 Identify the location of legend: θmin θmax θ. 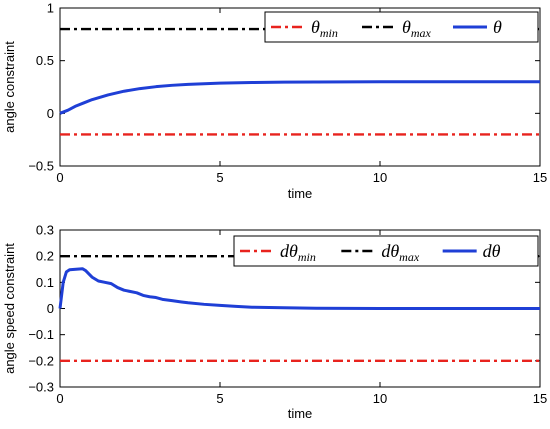
(401, 27).